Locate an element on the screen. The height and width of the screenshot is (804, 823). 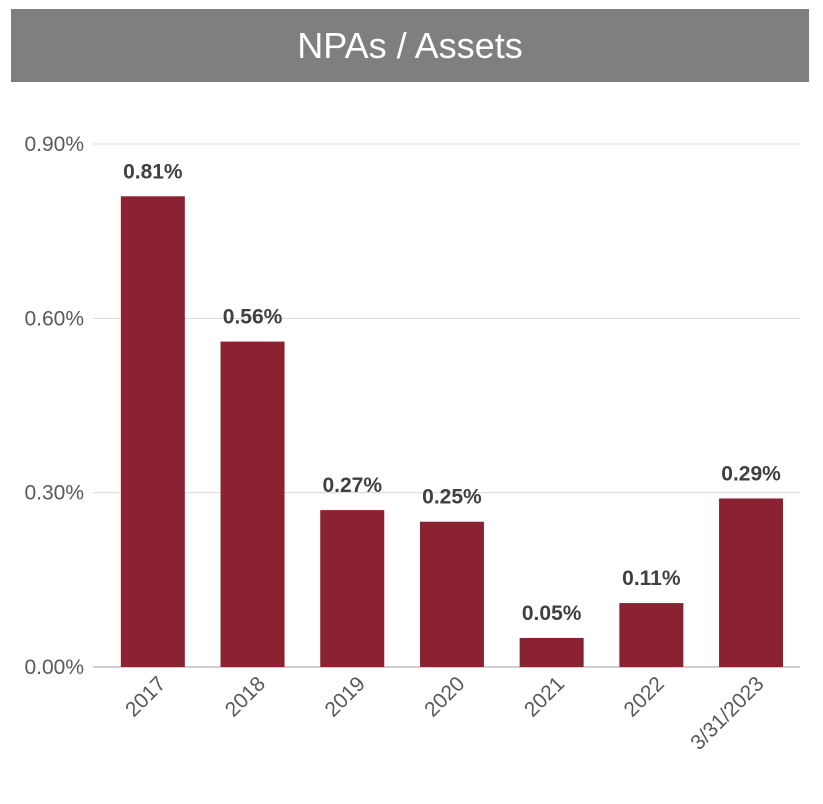
y-tick-label: 0.90% is located at coordinates (54, 144).